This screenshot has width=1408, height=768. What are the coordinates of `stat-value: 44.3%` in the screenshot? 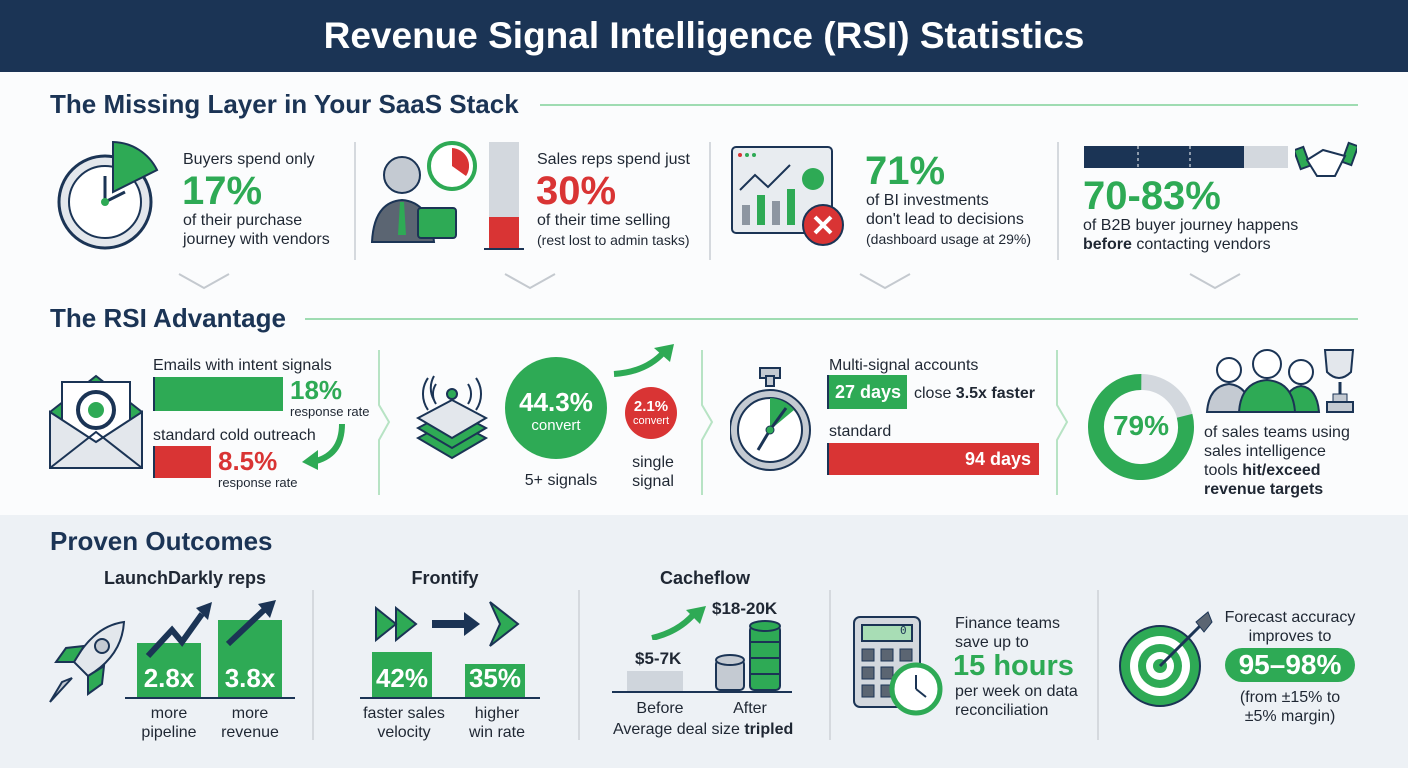 It's located at (556, 402).